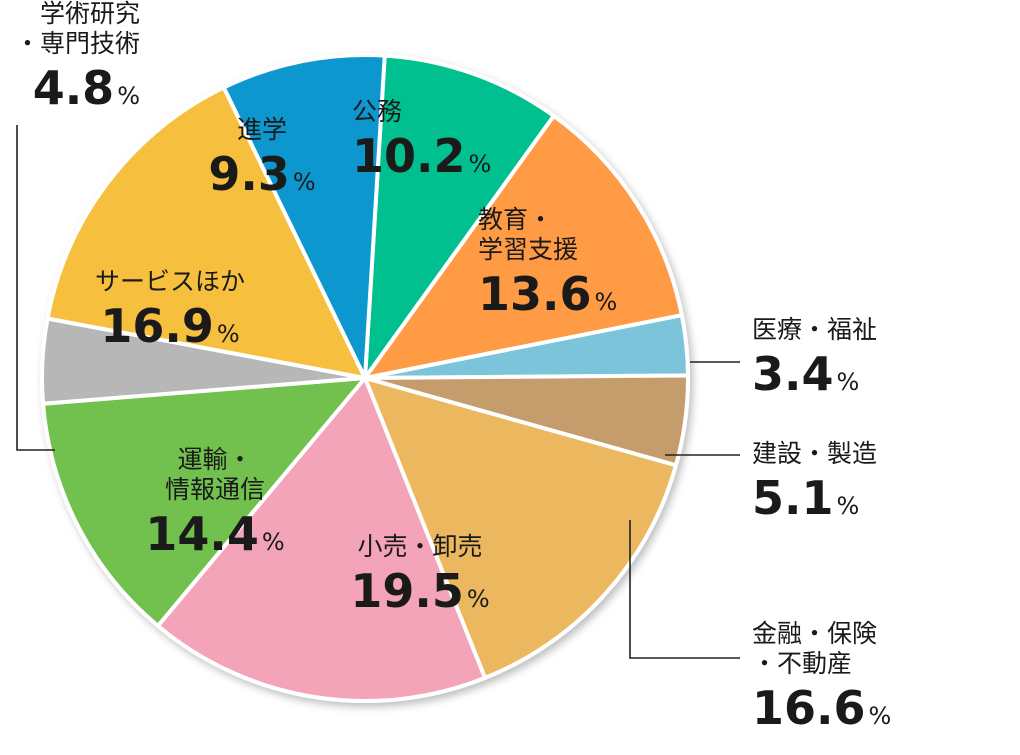 The image size is (1020, 755). Describe the element at coordinates (814, 453) in the screenshot. I see `slice-name: 建設・製造` at that location.